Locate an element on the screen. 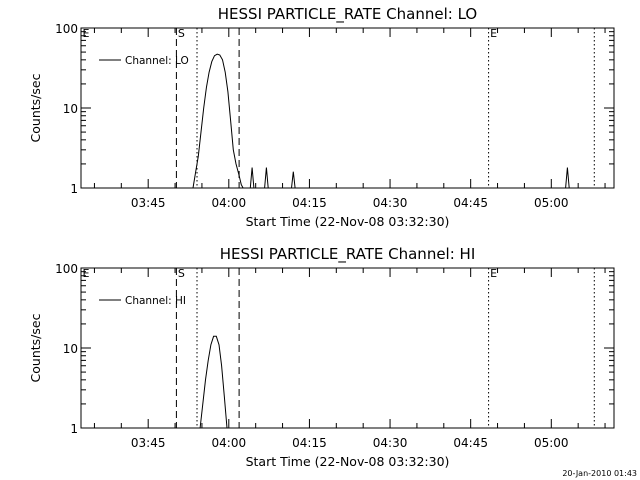 This screenshot has width=640, height=480. footer-timestamp: 20-Jan-2010 01:43 is located at coordinates (599, 473).